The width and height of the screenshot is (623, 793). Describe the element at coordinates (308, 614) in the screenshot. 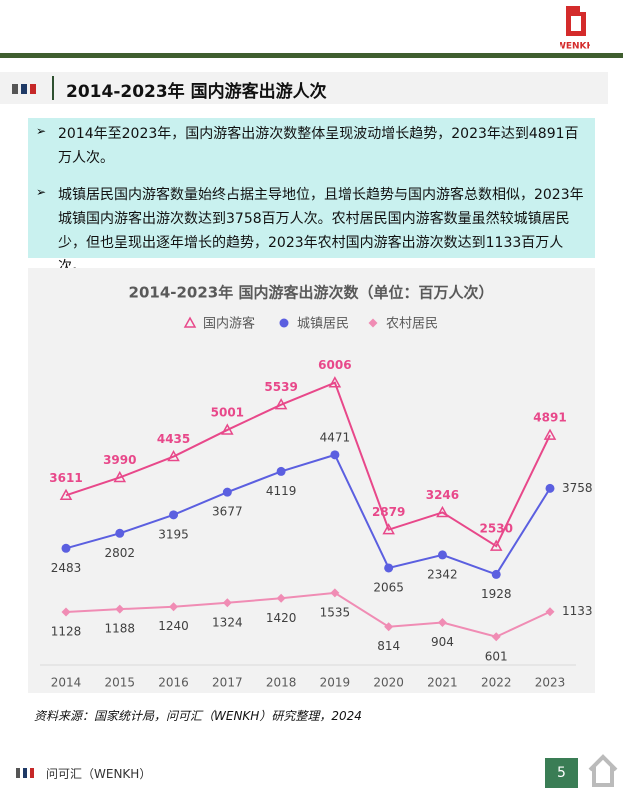

I see `series-line` at that location.